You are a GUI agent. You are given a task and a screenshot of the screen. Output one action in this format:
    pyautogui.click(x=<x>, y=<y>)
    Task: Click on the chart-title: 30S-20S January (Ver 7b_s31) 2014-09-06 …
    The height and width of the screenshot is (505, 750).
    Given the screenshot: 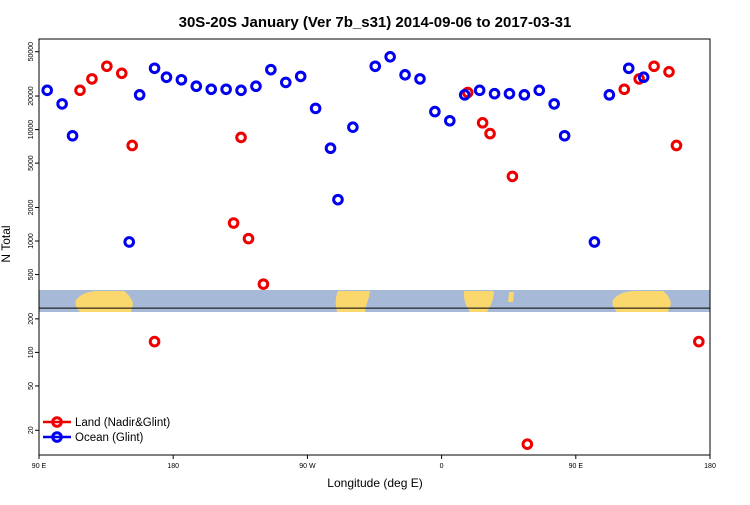 What is the action you would take?
    pyautogui.click(x=375, y=22)
    